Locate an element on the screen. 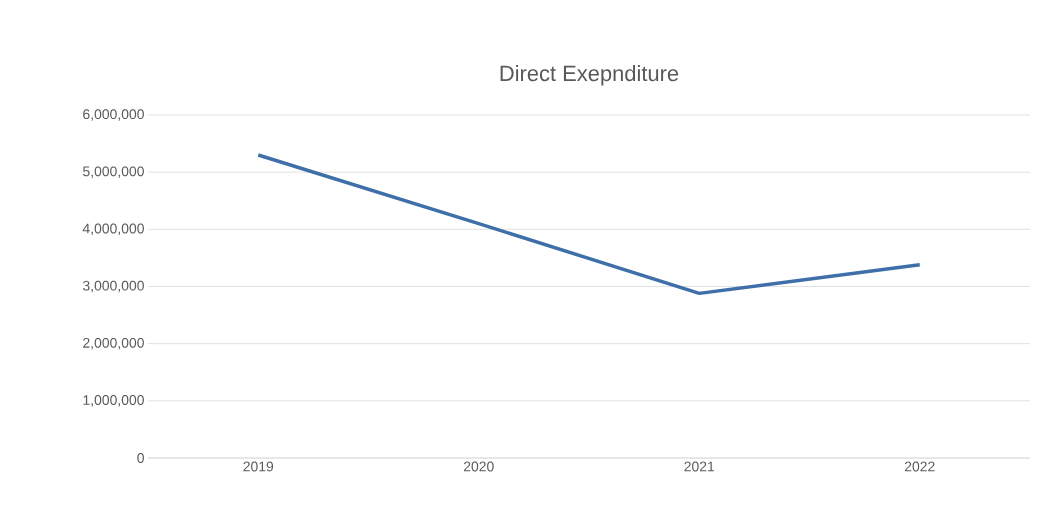  x-tick-label: 2020 is located at coordinates (478, 466).